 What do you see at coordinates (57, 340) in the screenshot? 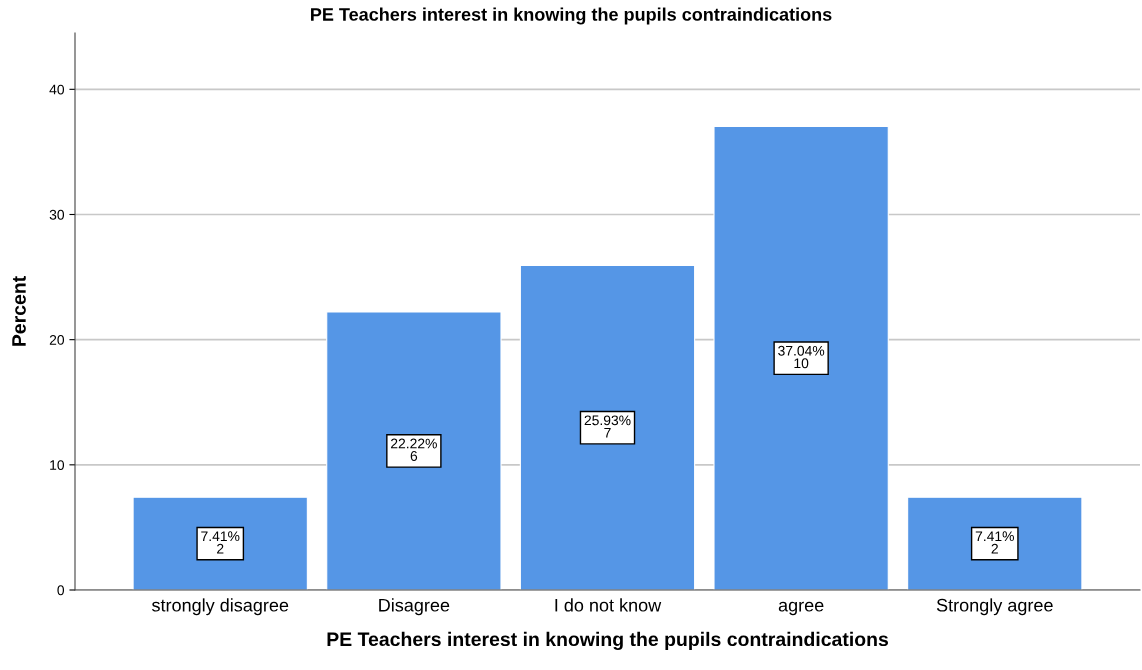
I see `y-tick-label: 20` at bounding box center [57, 340].